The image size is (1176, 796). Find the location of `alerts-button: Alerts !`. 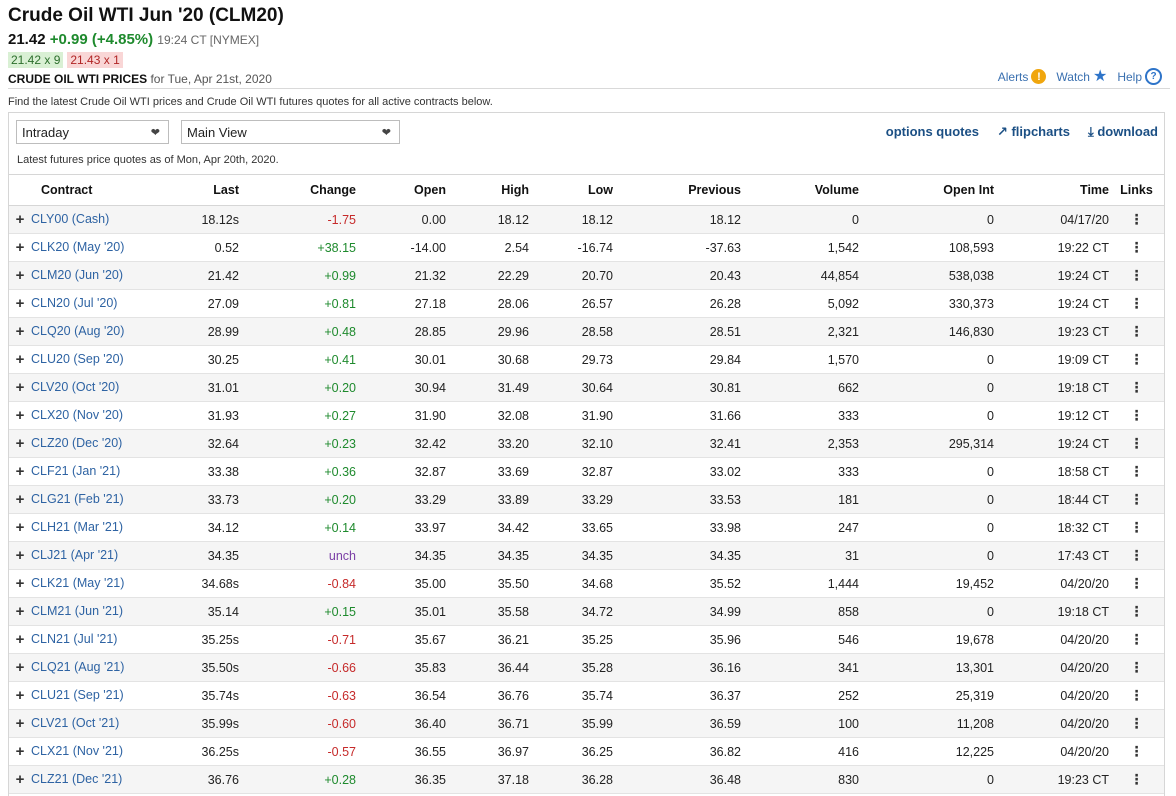

alerts-button: Alerts ! is located at coordinates (1022, 76).